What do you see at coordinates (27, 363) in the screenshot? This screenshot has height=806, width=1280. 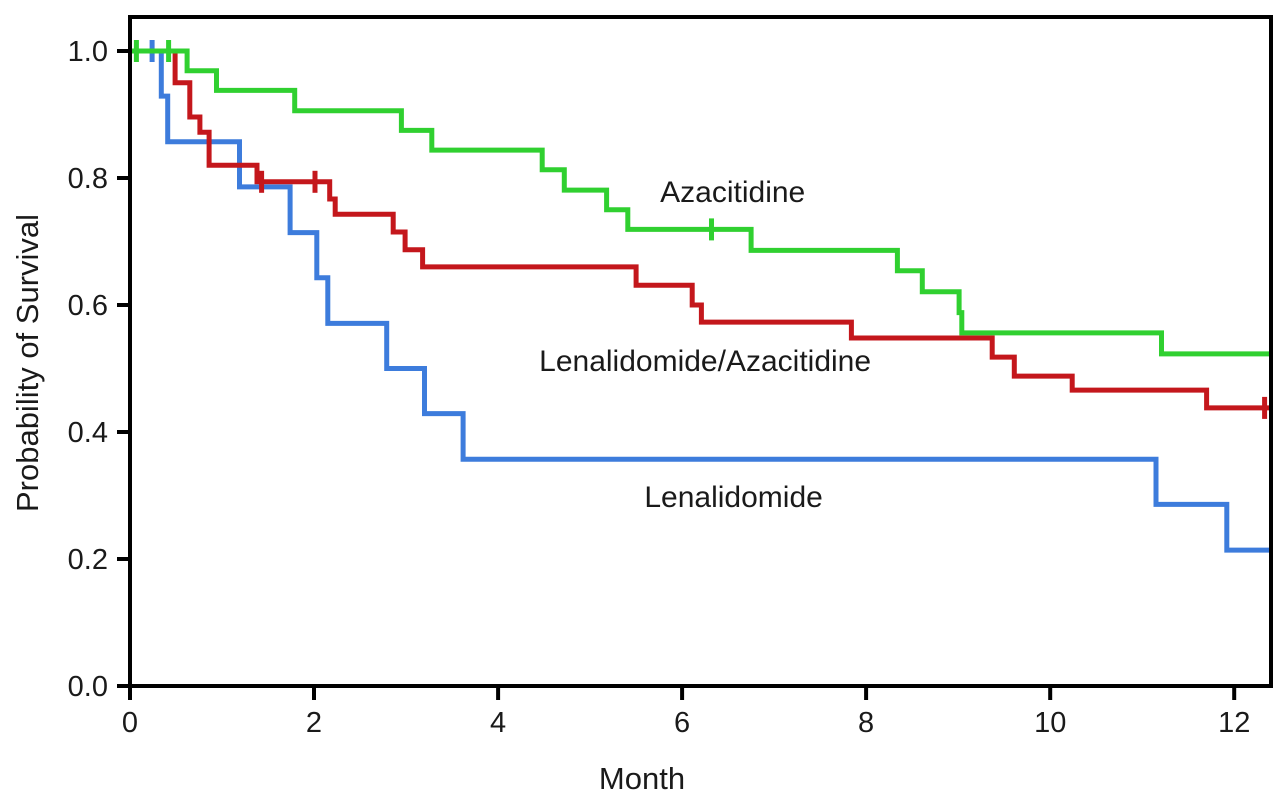 I see `y-axis-title: Probability of Survival` at bounding box center [27, 363].